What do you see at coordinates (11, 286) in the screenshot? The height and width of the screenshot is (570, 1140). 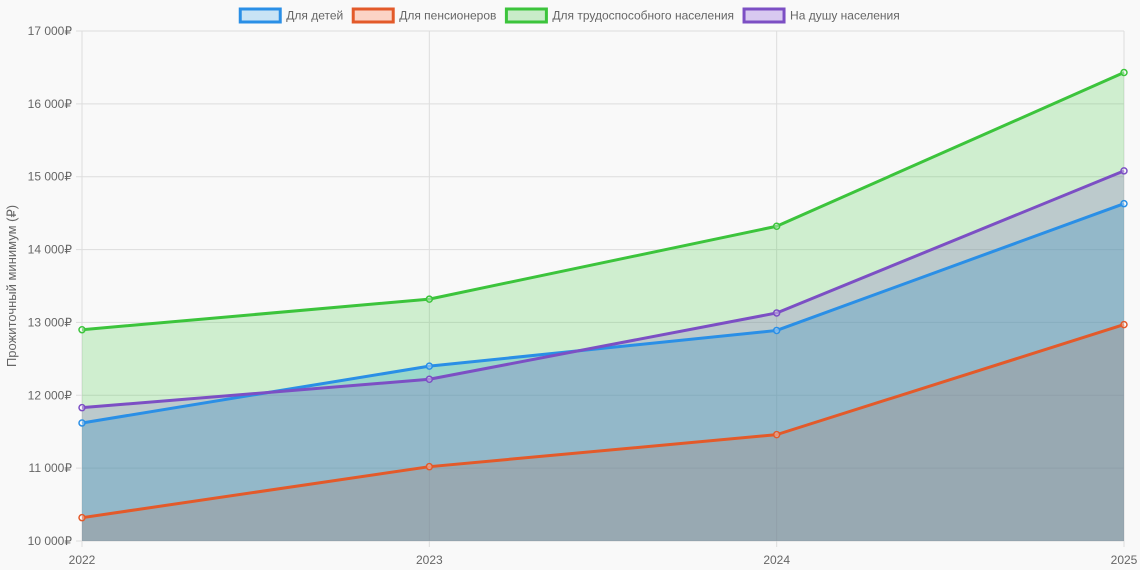 I see `y-axis-title: Прожиточный минимум (₽)` at bounding box center [11, 286].